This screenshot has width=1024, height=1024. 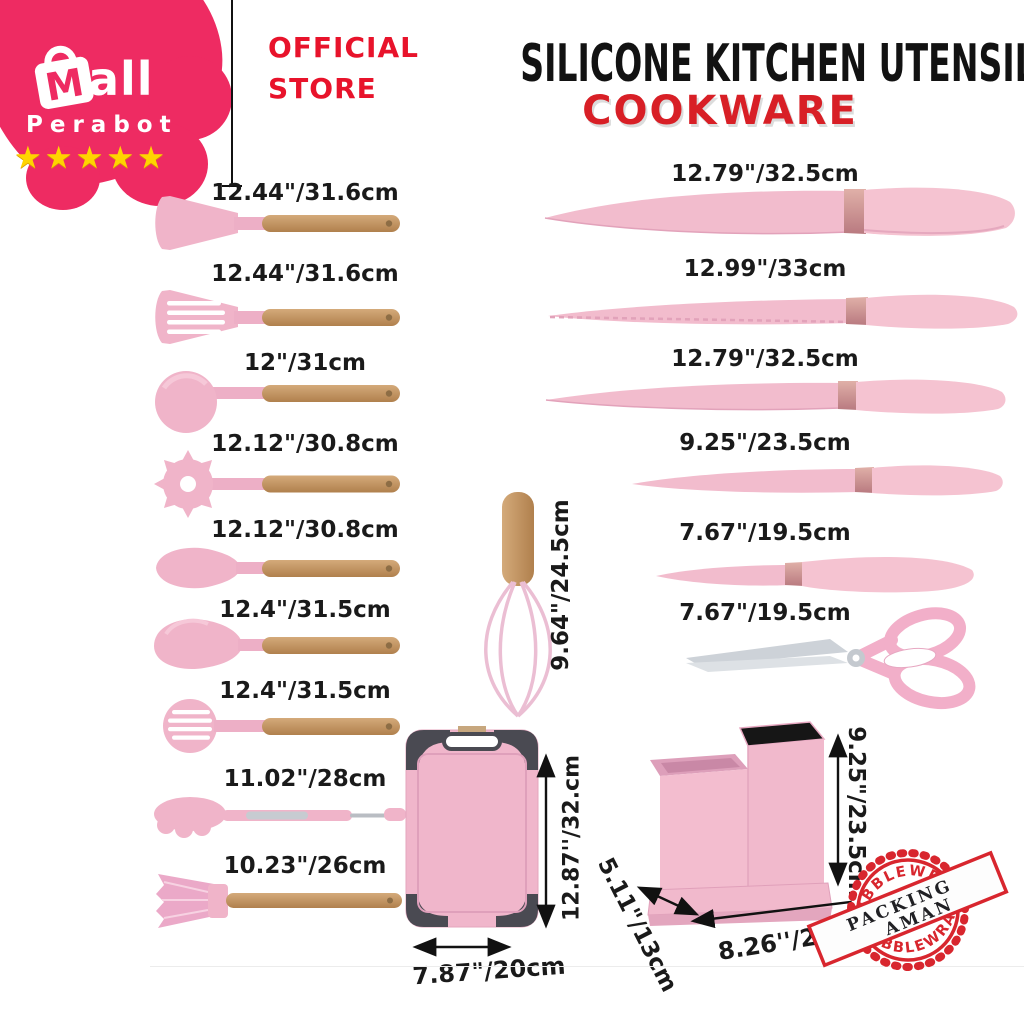 I want to click on slotted-spoon-image, so click(x=281, y=726).